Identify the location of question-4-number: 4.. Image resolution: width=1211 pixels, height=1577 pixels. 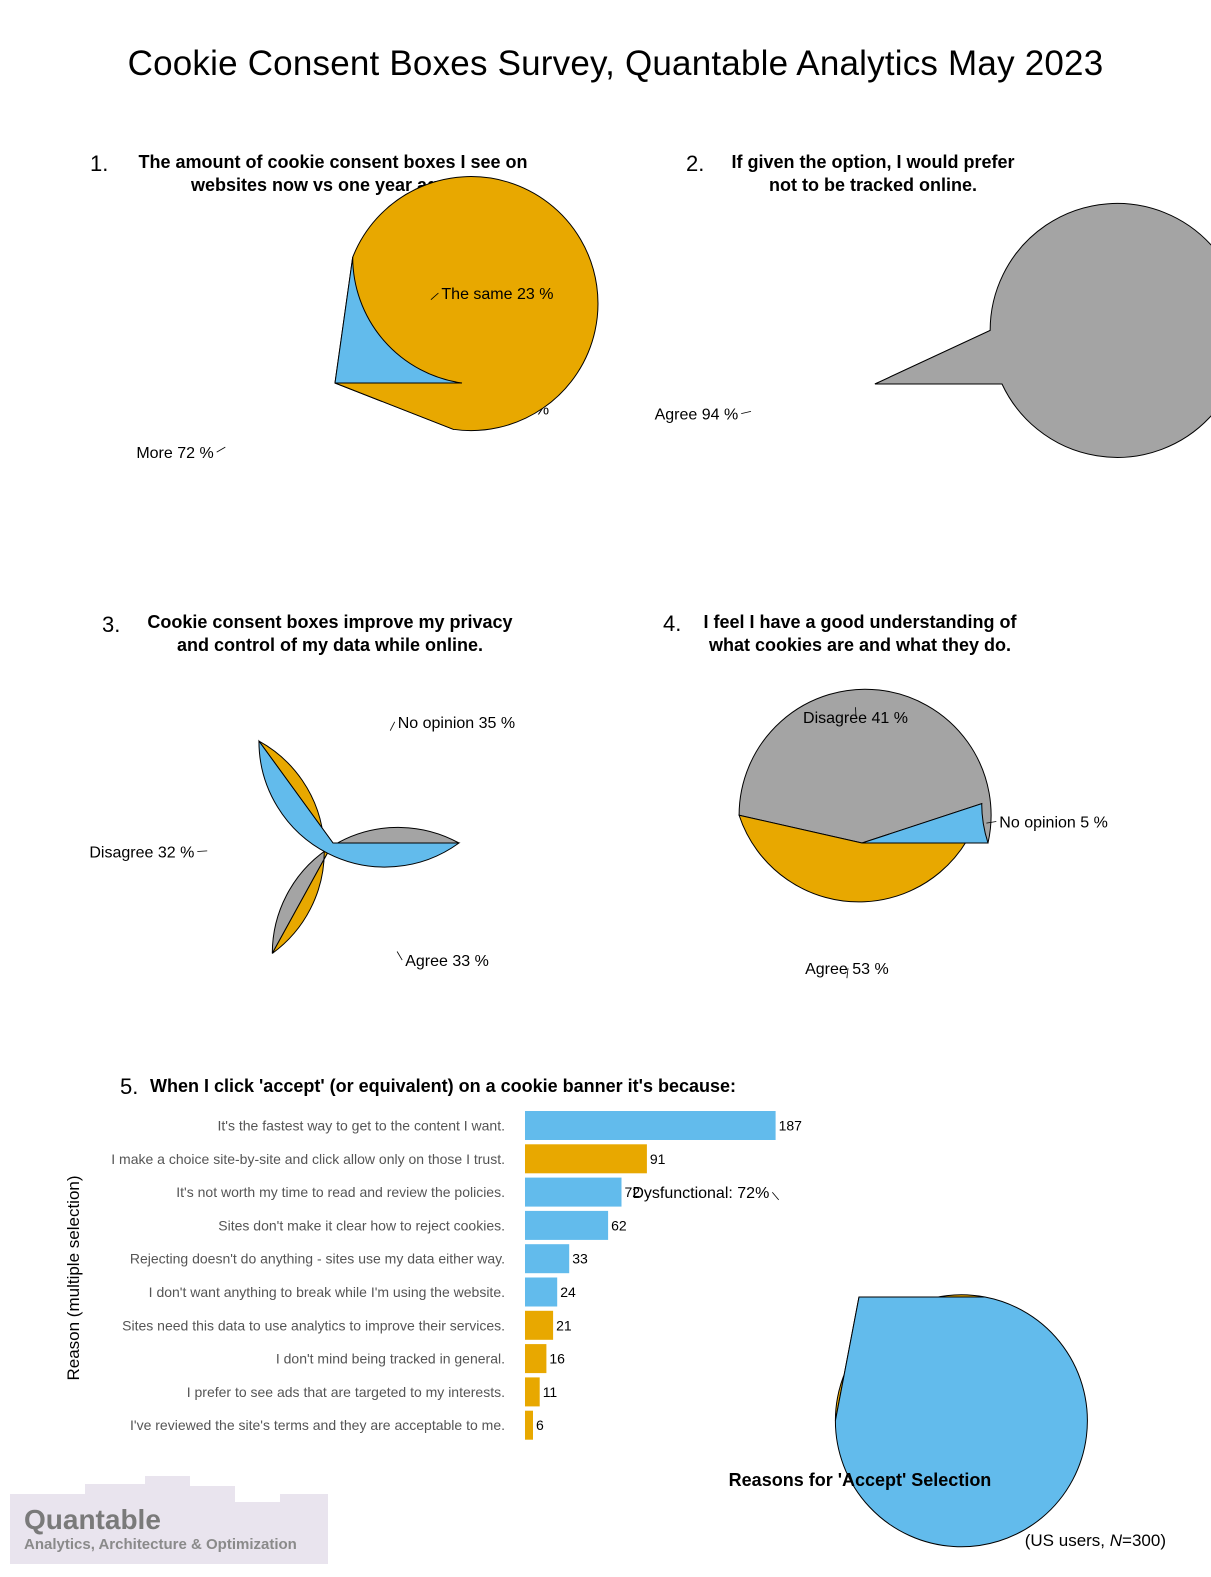
(672, 623).